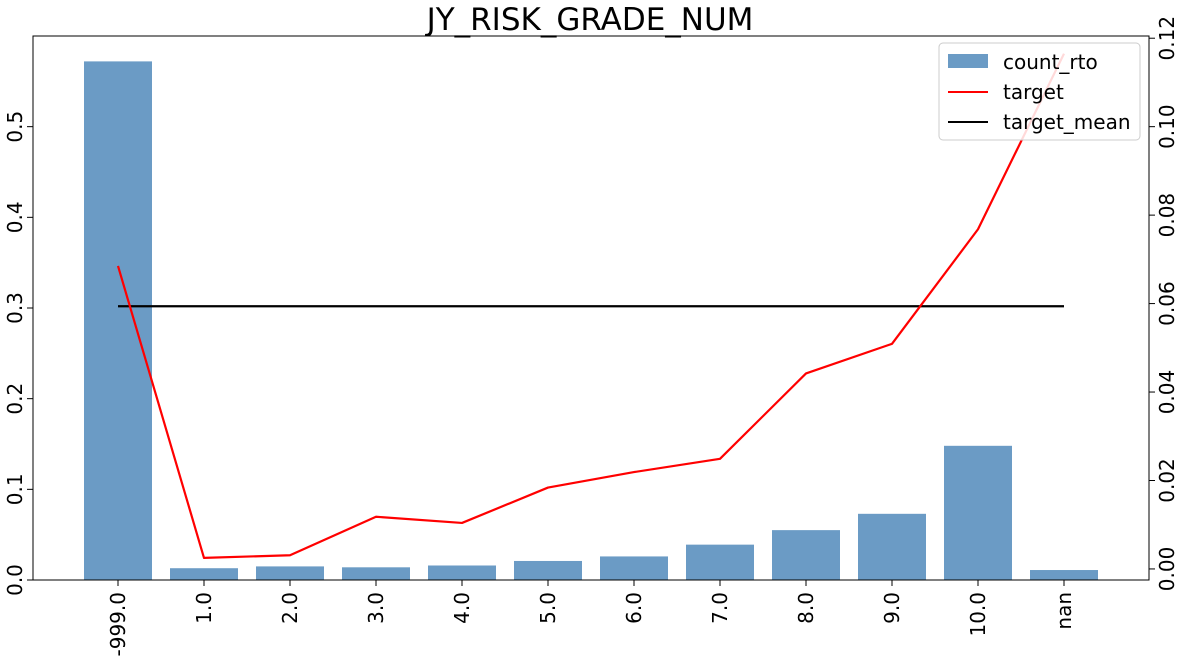  Describe the element at coordinates (968, 61) in the screenshot. I see `legend-swatch-count-rto` at that location.